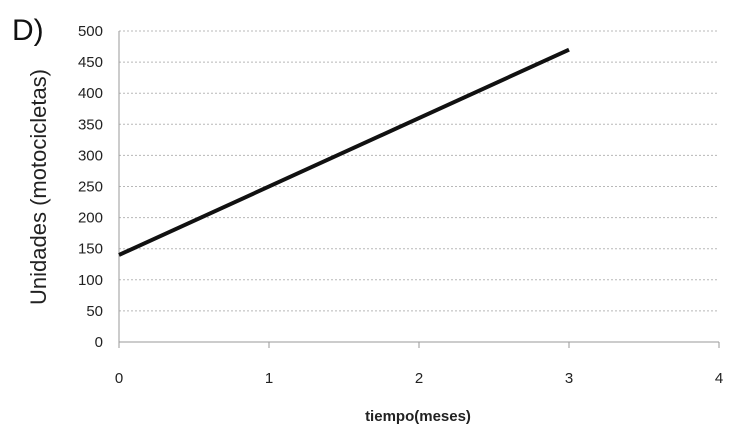  I want to click on x-tick-label: 0, so click(119, 378).